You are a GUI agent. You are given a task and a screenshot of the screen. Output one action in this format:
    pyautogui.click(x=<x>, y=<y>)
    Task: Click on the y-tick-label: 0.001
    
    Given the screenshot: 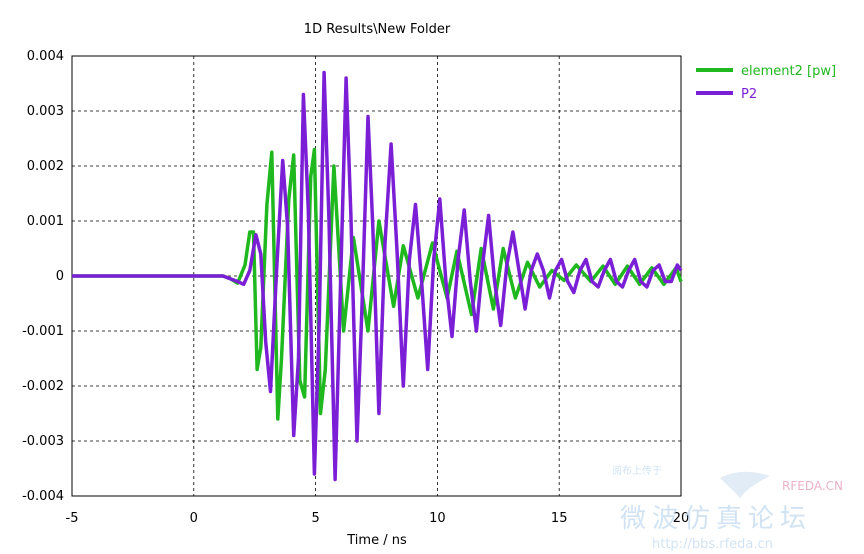 What is the action you would take?
    pyautogui.click(x=45, y=221)
    